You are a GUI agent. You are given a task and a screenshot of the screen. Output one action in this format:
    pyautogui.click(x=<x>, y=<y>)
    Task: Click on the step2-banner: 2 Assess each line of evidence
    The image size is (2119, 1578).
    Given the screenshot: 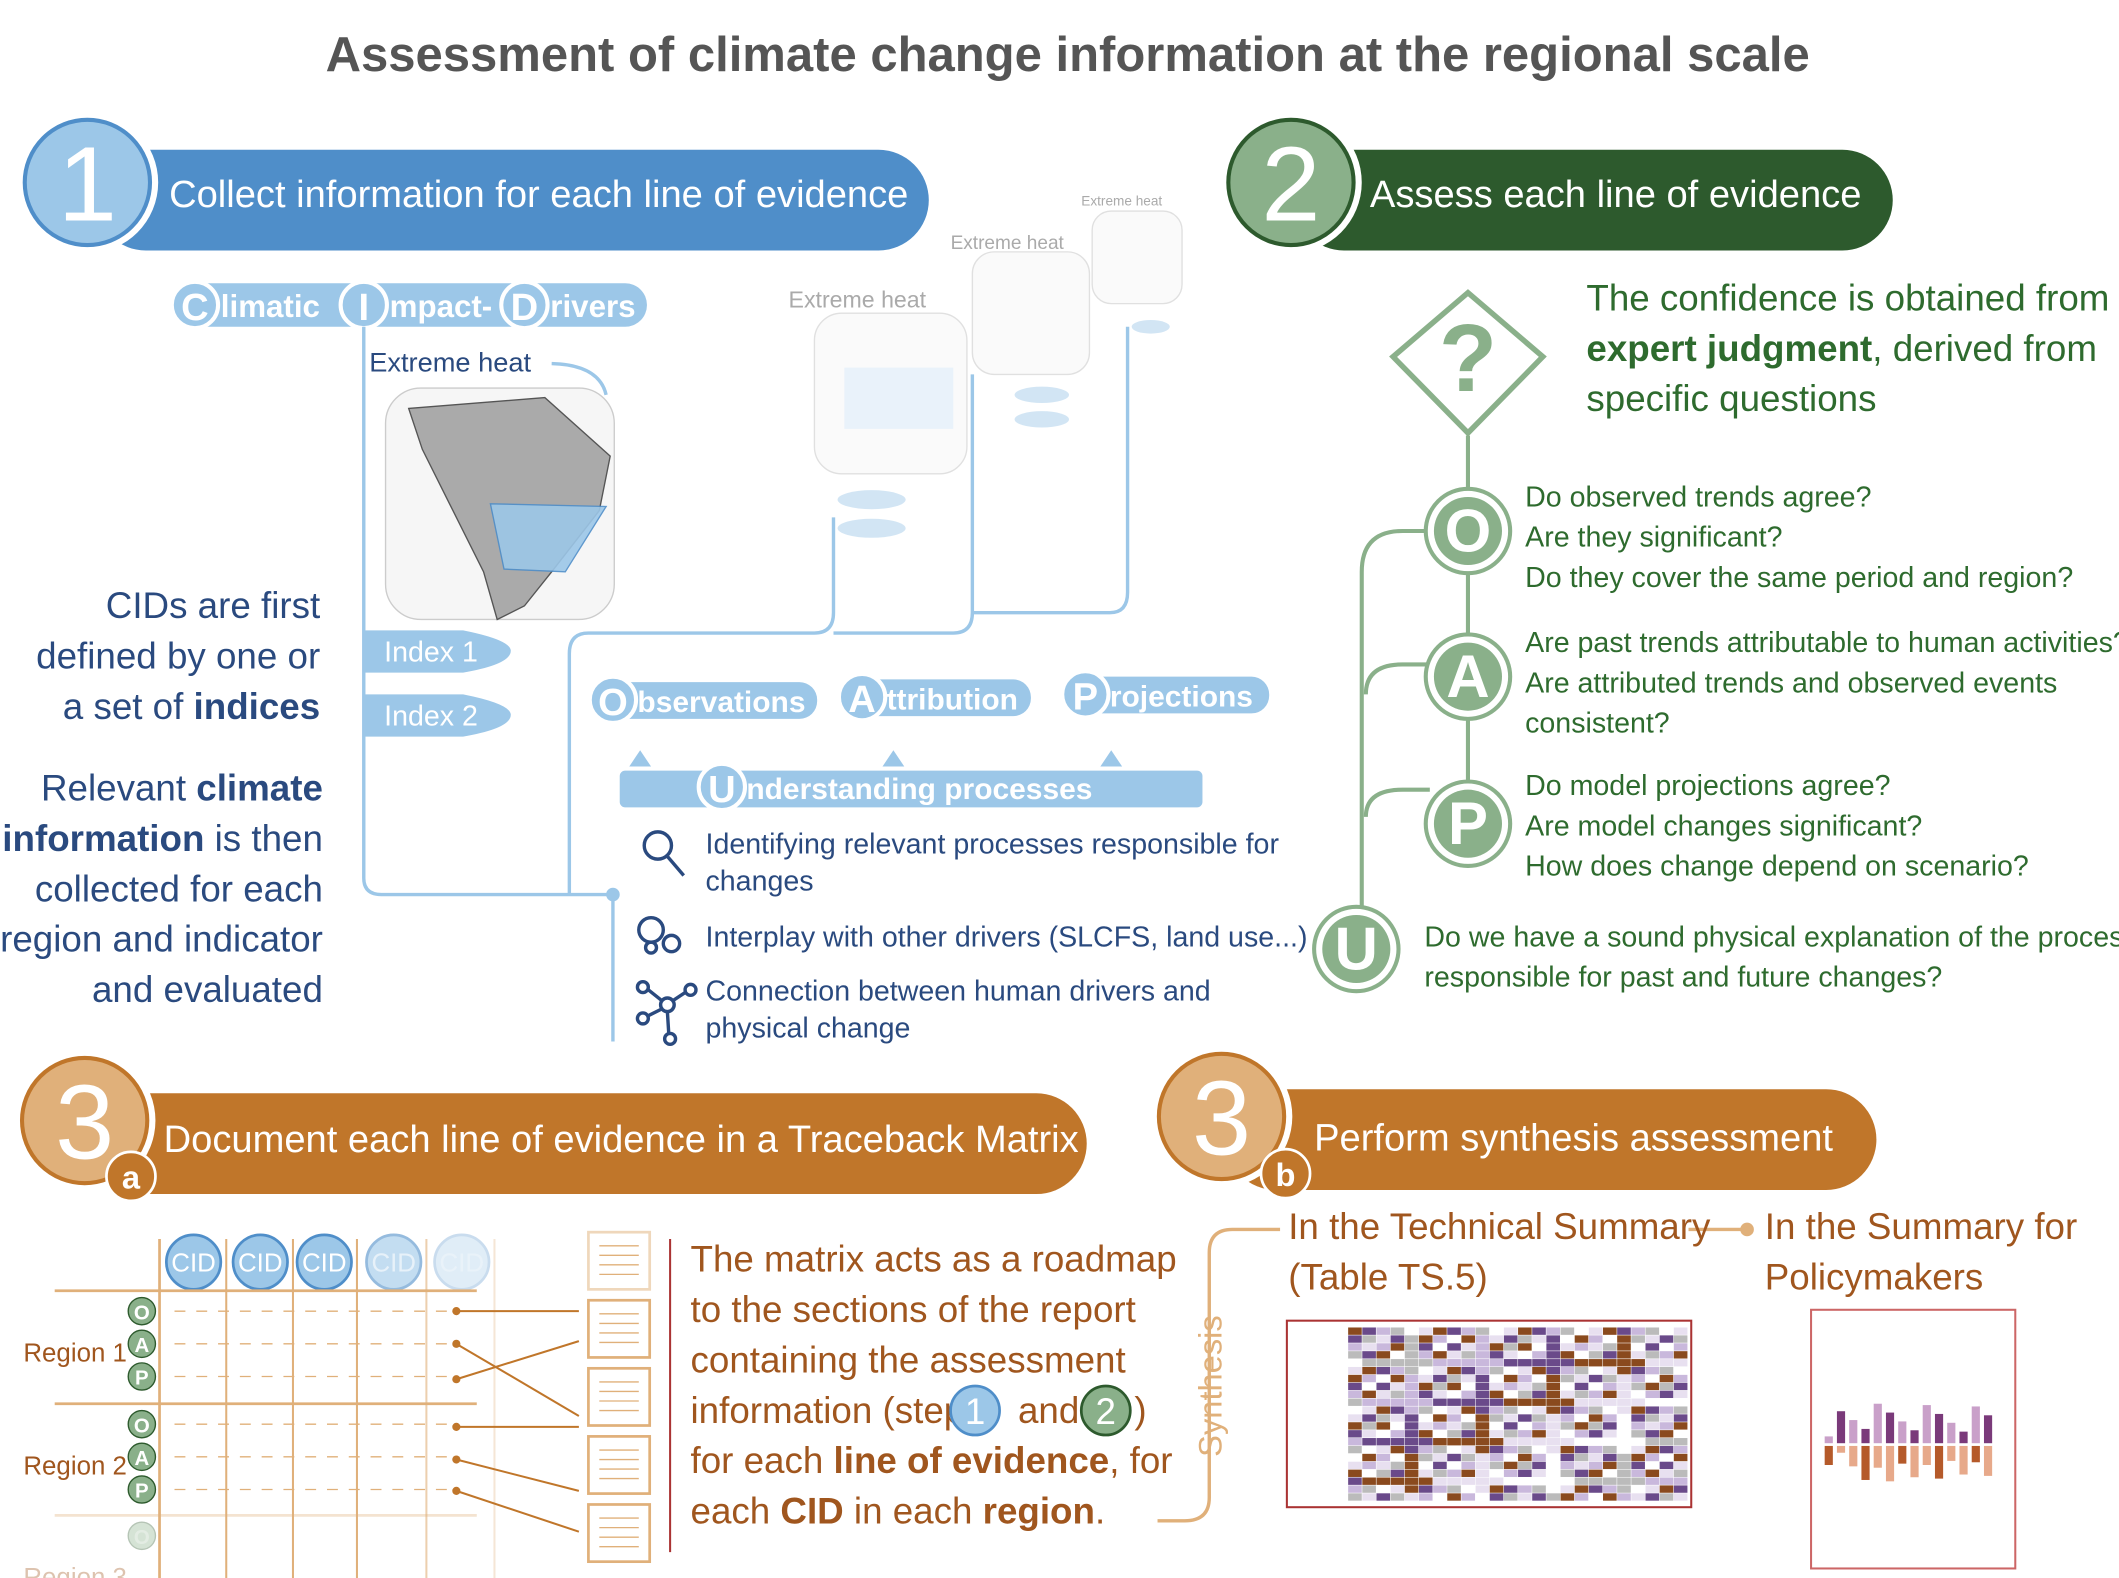 What is the action you would take?
    pyautogui.click(x=1556, y=182)
    